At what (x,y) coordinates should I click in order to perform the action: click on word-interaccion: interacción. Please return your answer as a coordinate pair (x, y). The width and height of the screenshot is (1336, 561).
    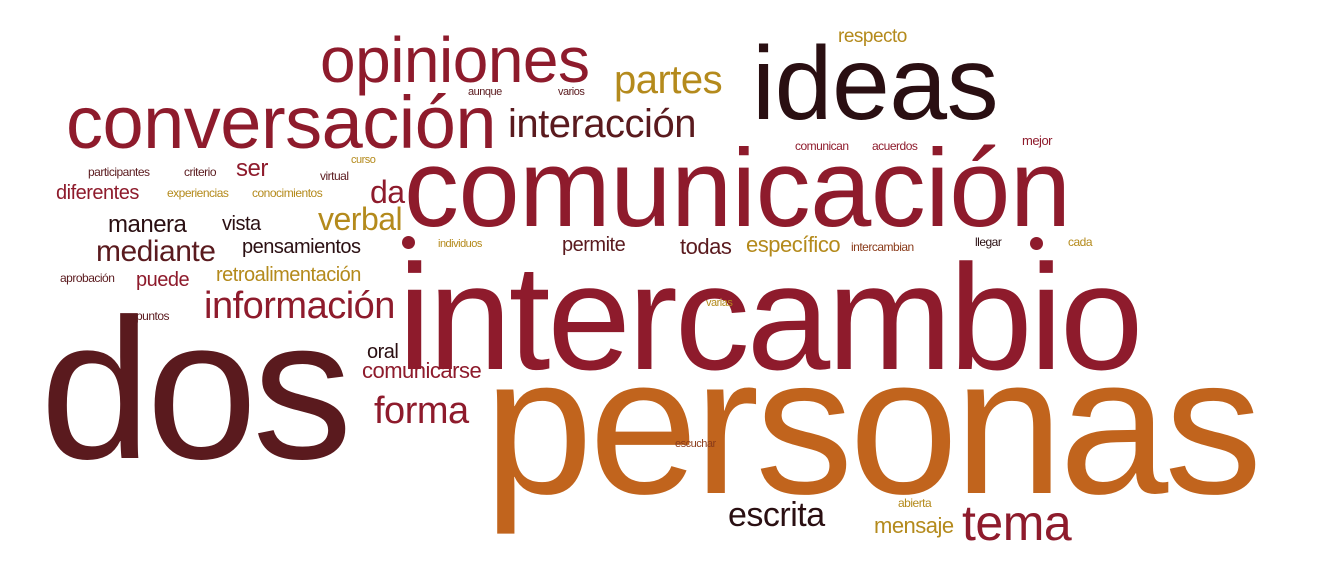
    Looking at the image, I should click on (602, 124).